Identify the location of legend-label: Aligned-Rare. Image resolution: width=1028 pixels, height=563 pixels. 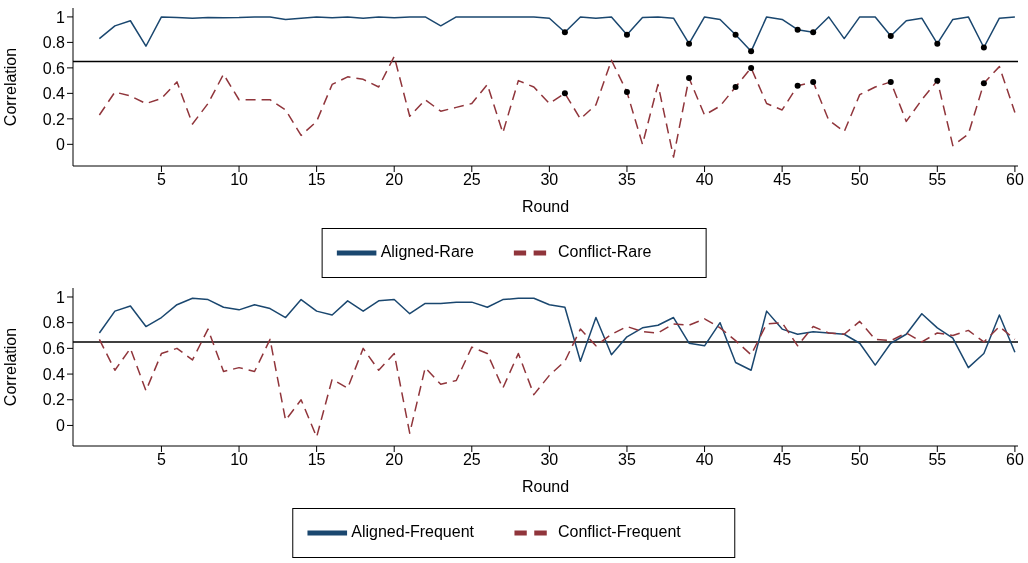
(427, 252).